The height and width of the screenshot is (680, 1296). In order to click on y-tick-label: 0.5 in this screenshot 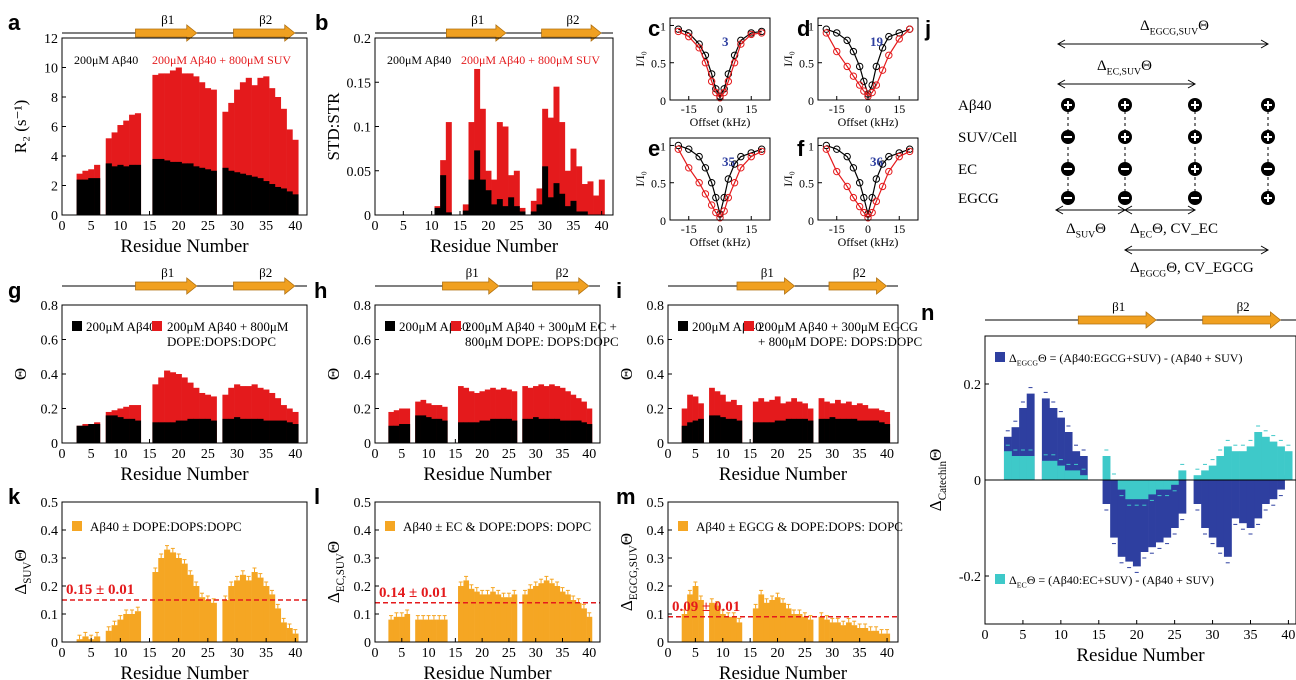, I will do `click(658, 184)`.